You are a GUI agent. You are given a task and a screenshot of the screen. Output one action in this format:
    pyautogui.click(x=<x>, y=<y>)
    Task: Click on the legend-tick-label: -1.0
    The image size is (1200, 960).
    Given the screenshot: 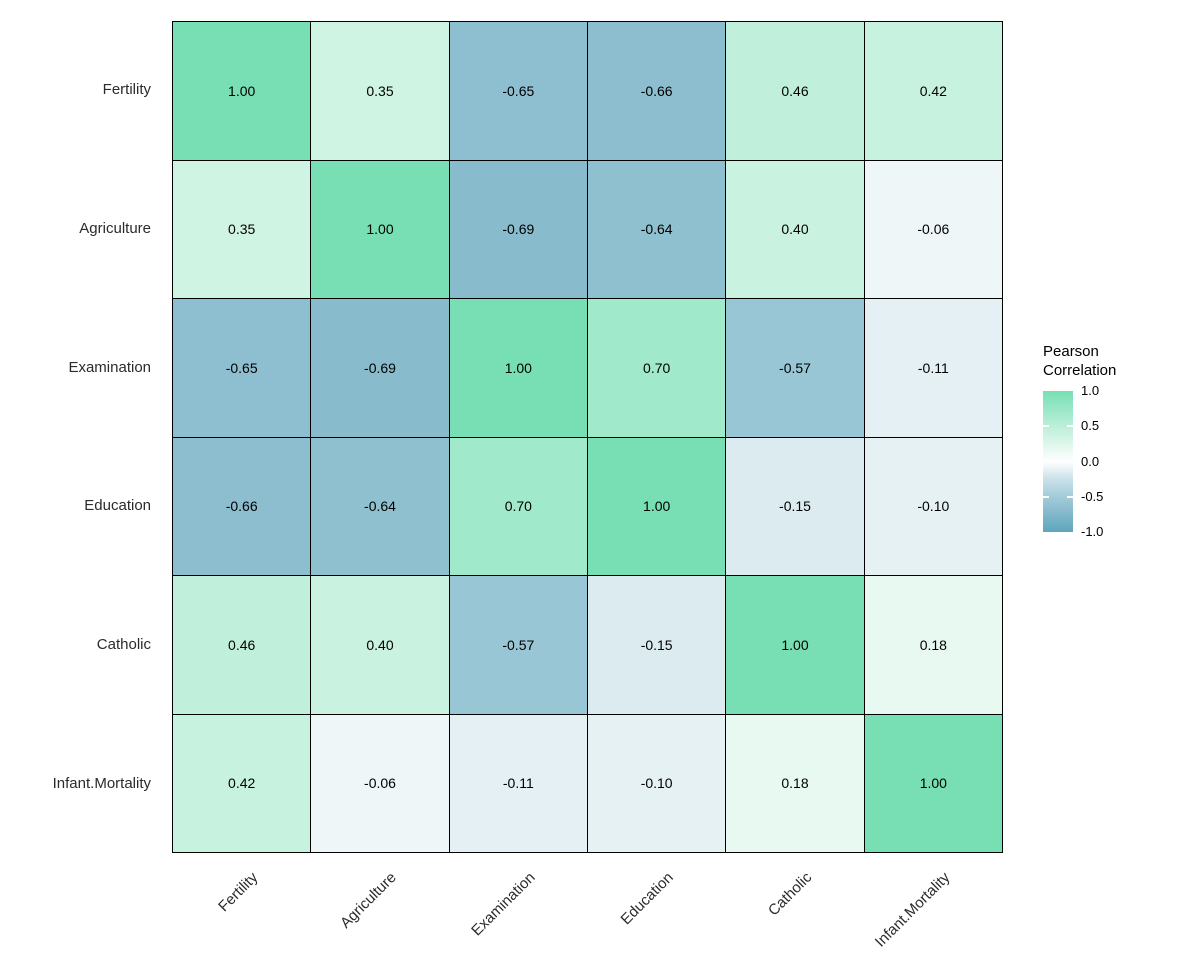 What is the action you would take?
    pyautogui.click(x=1092, y=531)
    